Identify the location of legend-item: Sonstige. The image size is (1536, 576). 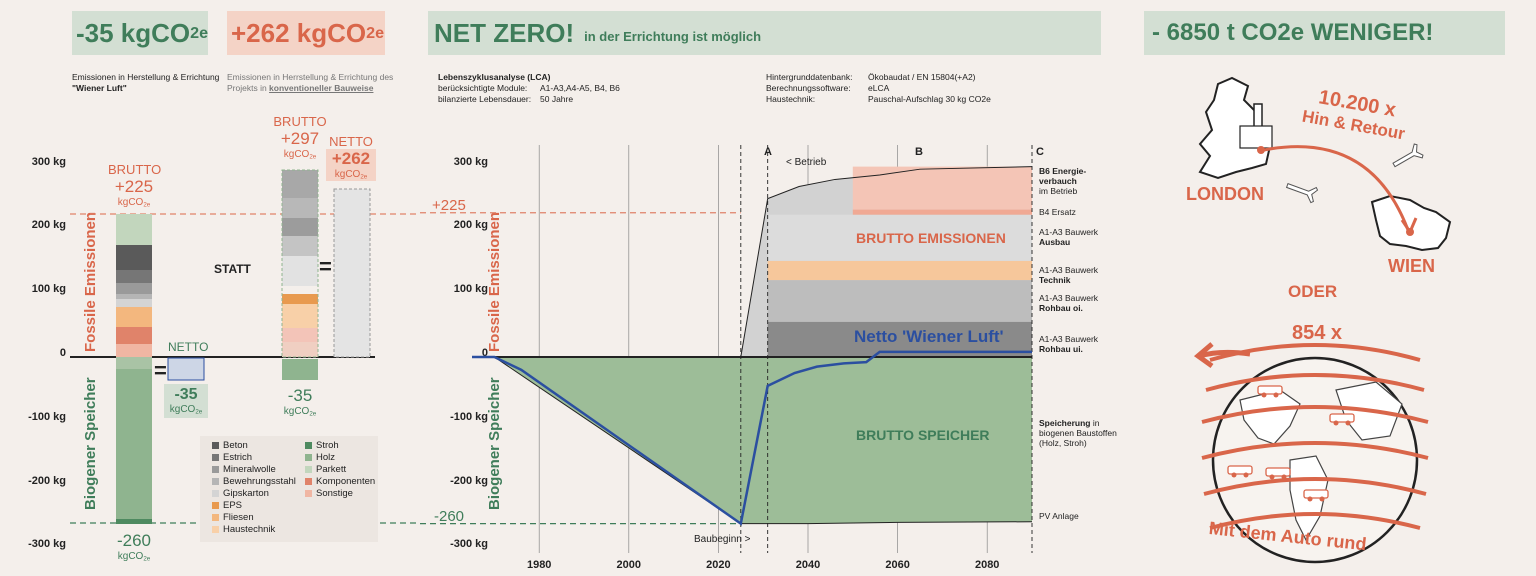
(329, 493).